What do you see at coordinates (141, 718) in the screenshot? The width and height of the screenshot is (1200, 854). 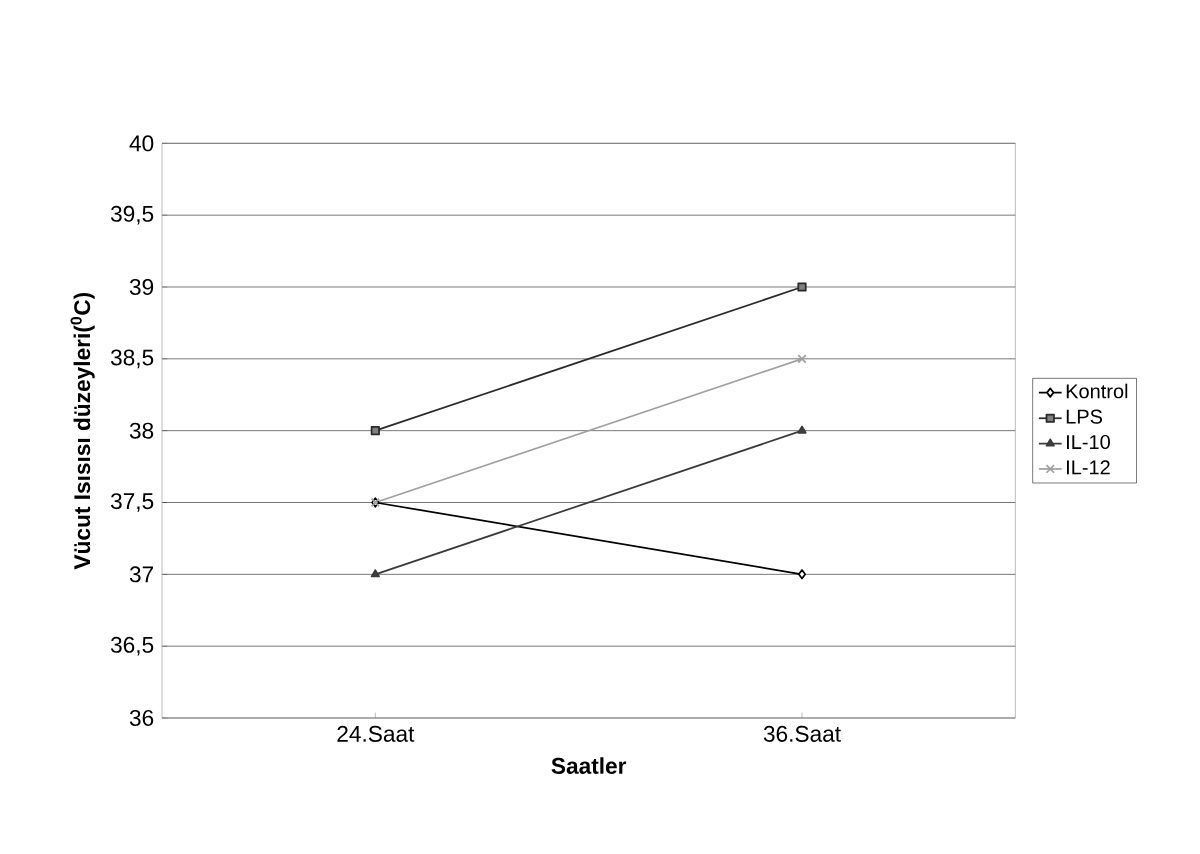 I see `y-tick-label: 36` at bounding box center [141, 718].